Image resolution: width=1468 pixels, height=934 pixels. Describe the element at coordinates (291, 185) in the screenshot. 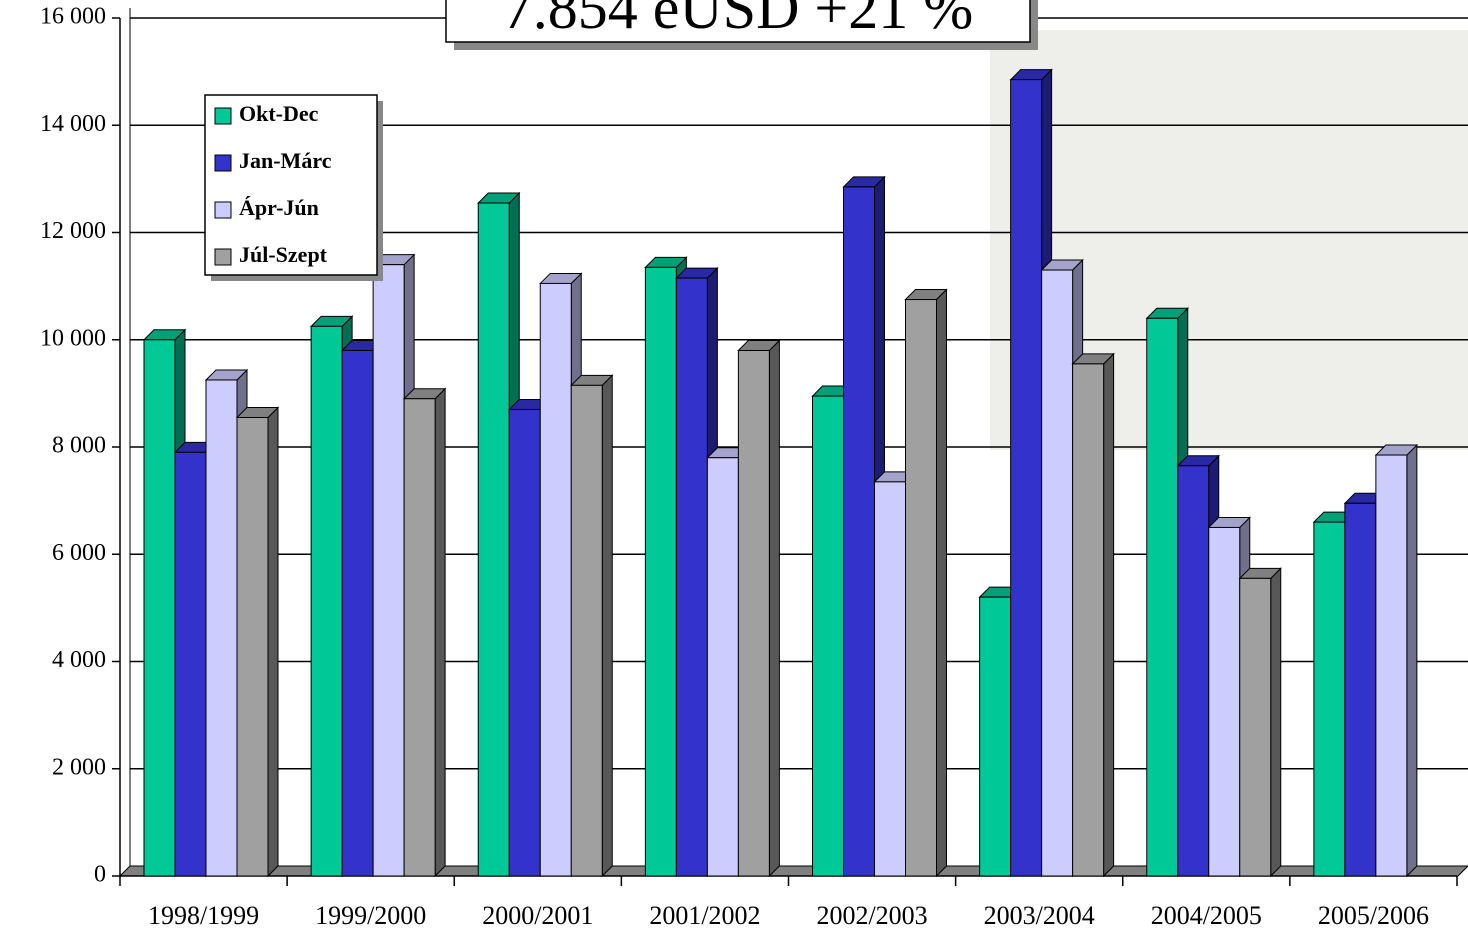

I see `legend-box` at that location.